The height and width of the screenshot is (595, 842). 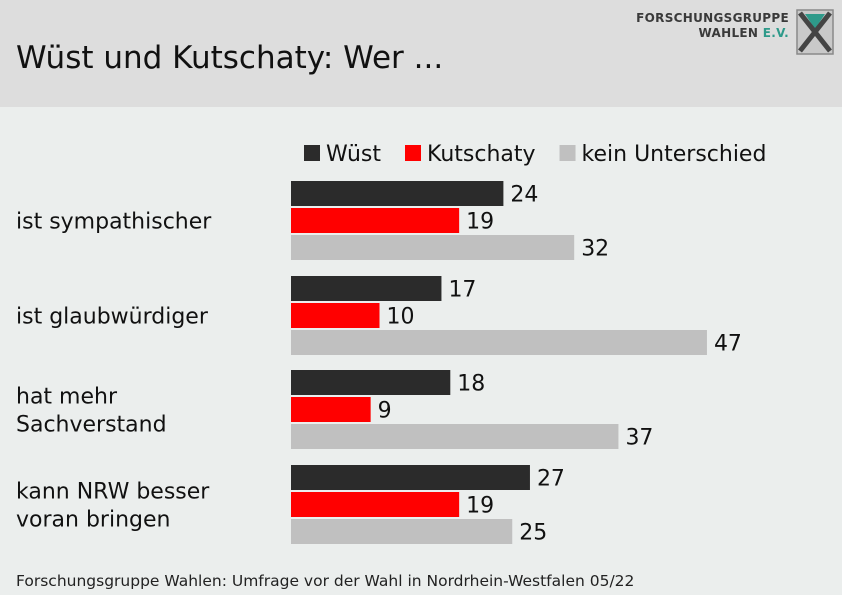 What do you see at coordinates (481, 154) in the screenshot?
I see `legend-label-1: Kutschaty` at bounding box center [481, 154].